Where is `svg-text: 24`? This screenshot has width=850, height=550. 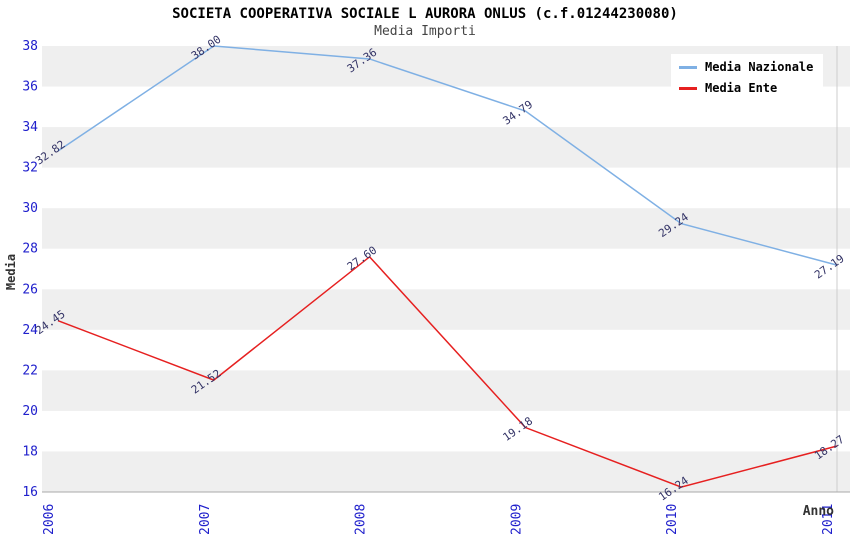 svg-text: 24 is located at coordinates (30, 330).